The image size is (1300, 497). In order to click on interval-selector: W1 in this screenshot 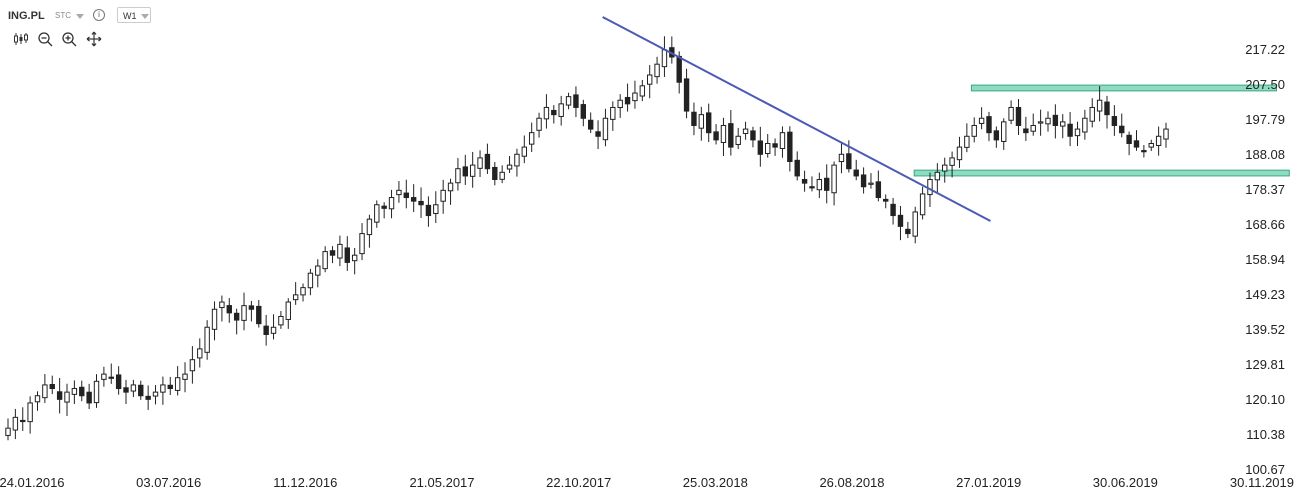, I will do `click(134, 15)`.